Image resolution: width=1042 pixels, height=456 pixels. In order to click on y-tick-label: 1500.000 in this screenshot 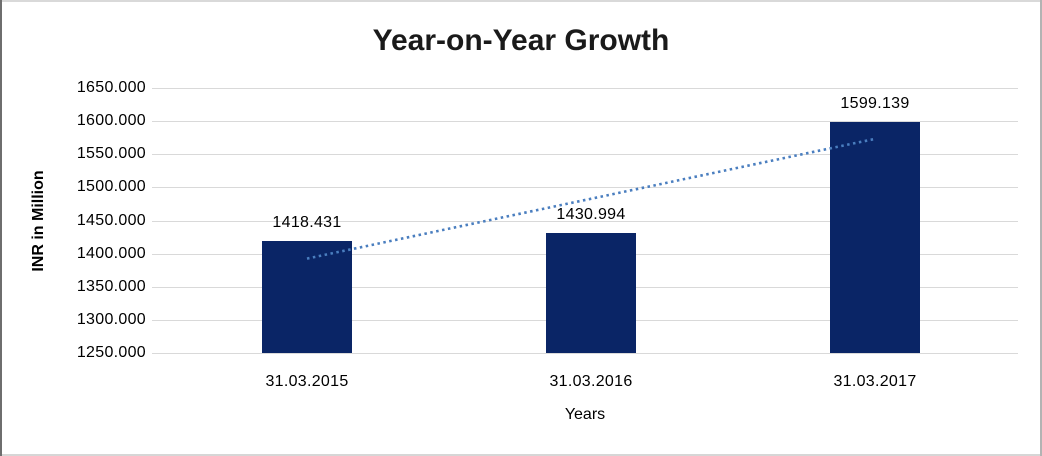, I will do `click(111, 186)`.